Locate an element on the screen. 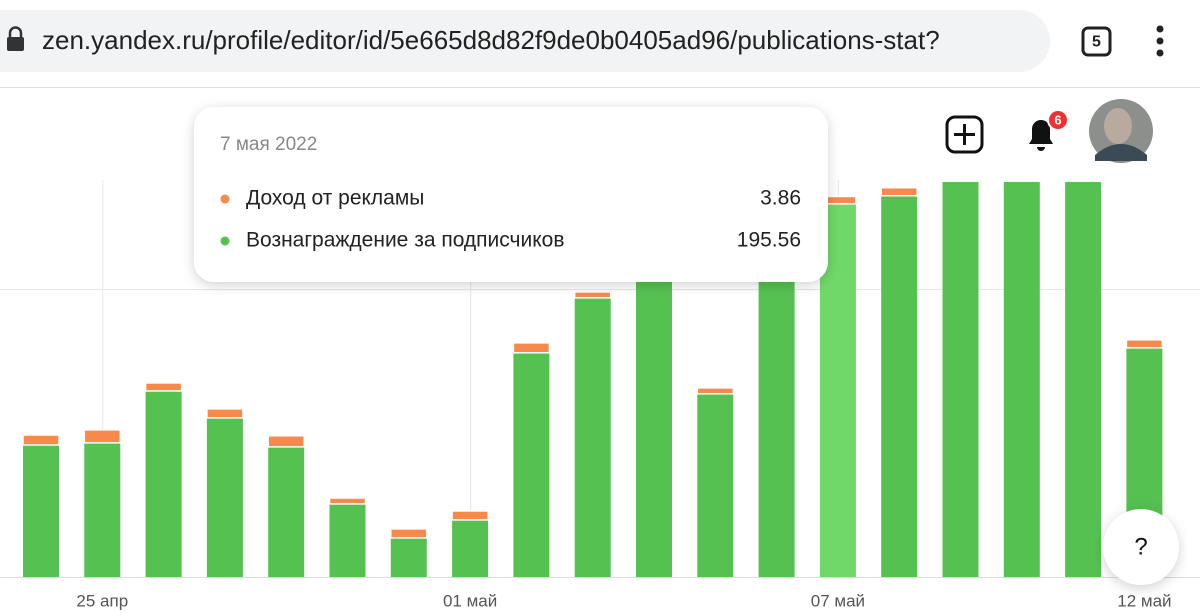  x-tick-label: 07 май is located at coordinates (838, 600).